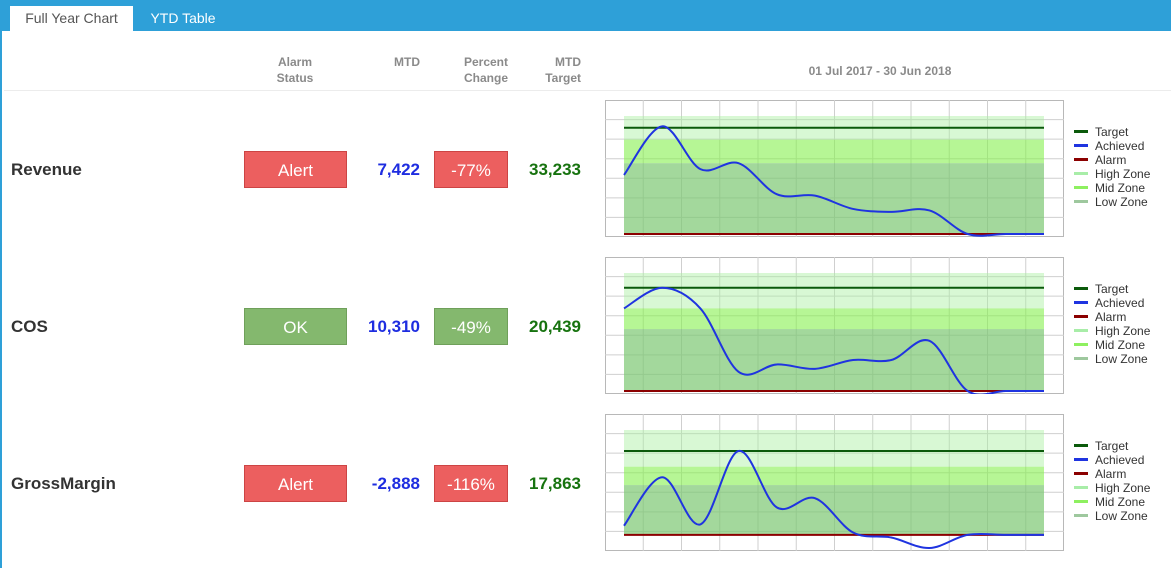 The height and width of the screenshot is (568, 1171). What do you see at coordinates (555, 483) in the screenshot?
I see `target-value-grossmargin: 17,863` at bounding box center [555, 483].